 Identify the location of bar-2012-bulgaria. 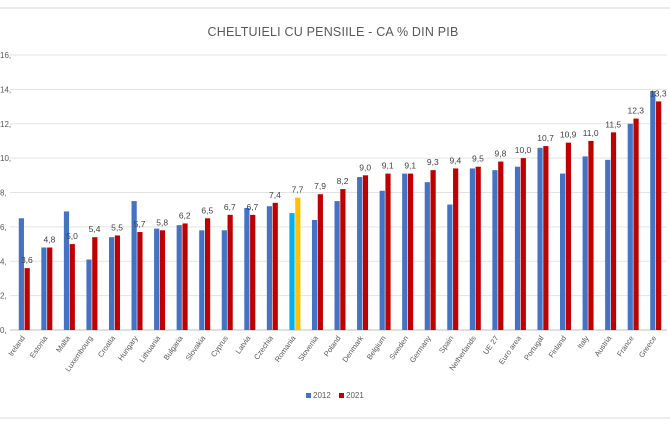
(179, 277).